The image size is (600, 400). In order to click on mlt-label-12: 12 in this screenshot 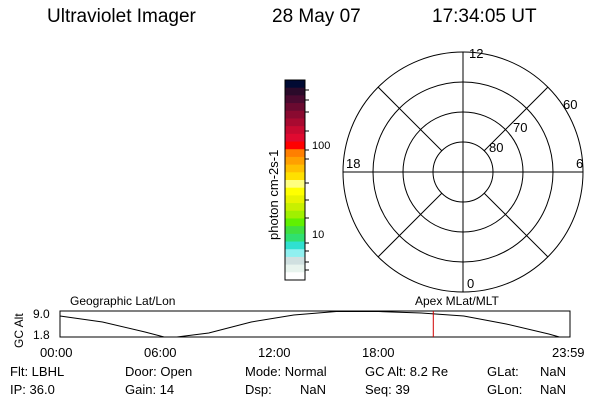, I will do `click(476, 53)`.